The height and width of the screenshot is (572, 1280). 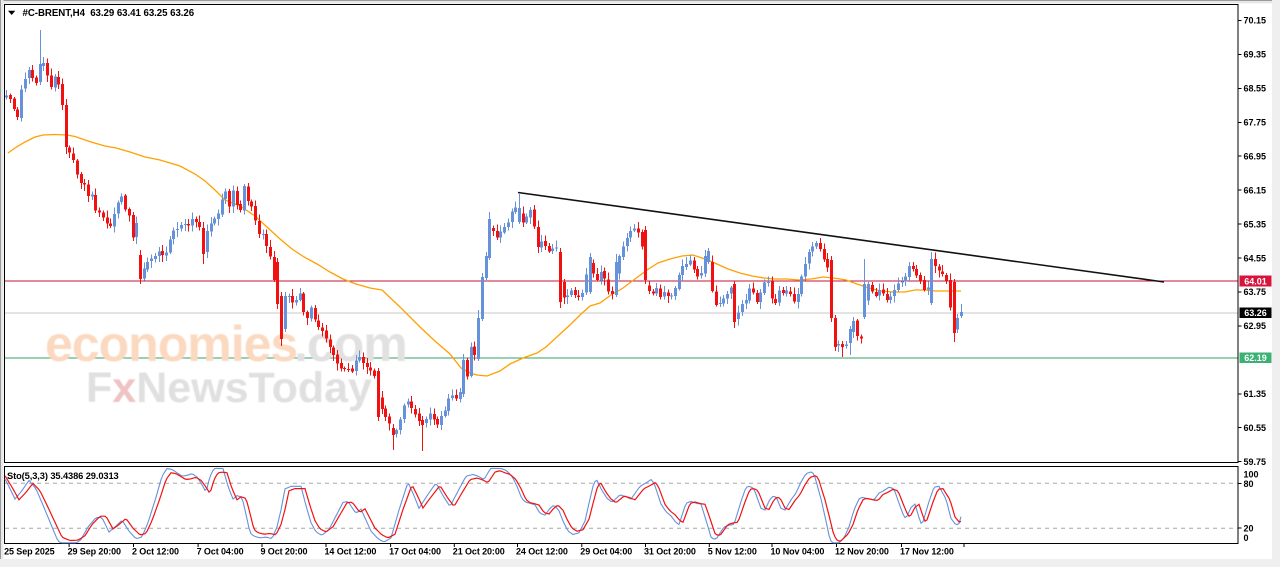 I want to click on svg-text: 63.75, so click(x=1255, y=292).